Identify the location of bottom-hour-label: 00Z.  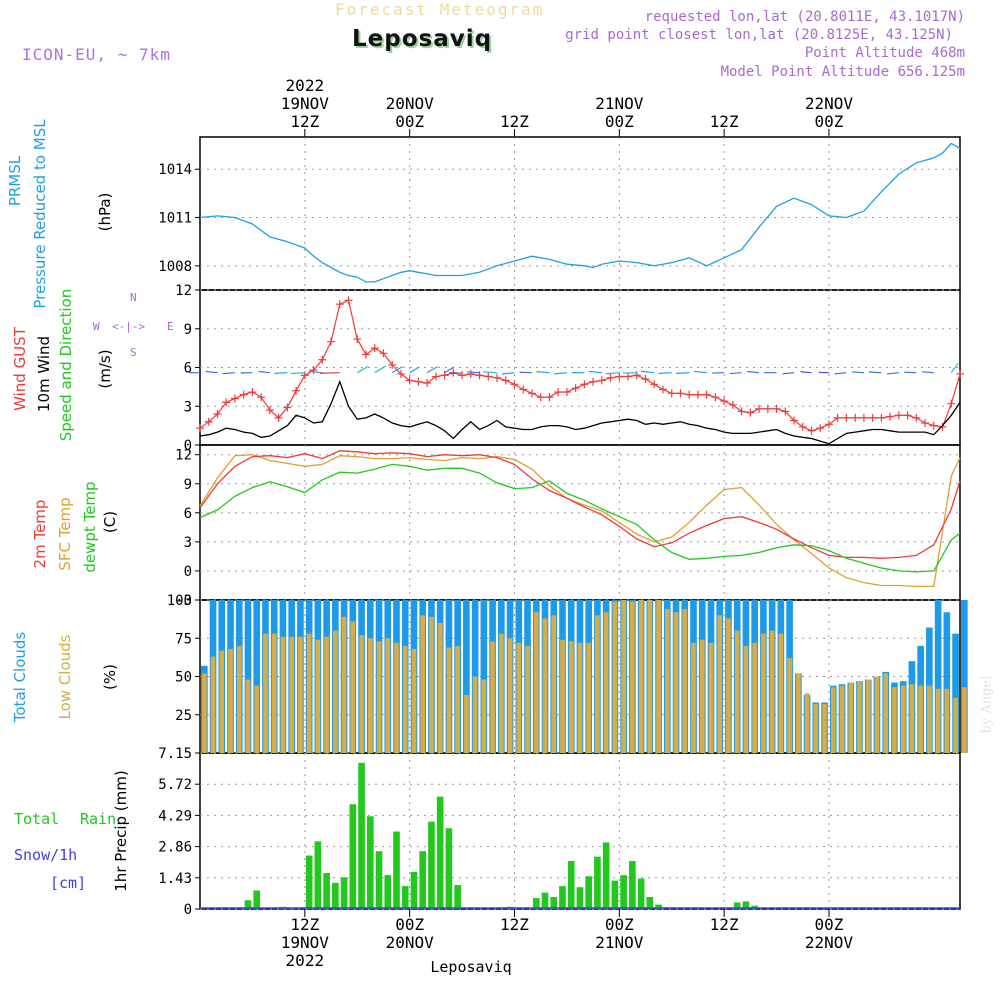
(409, 924).